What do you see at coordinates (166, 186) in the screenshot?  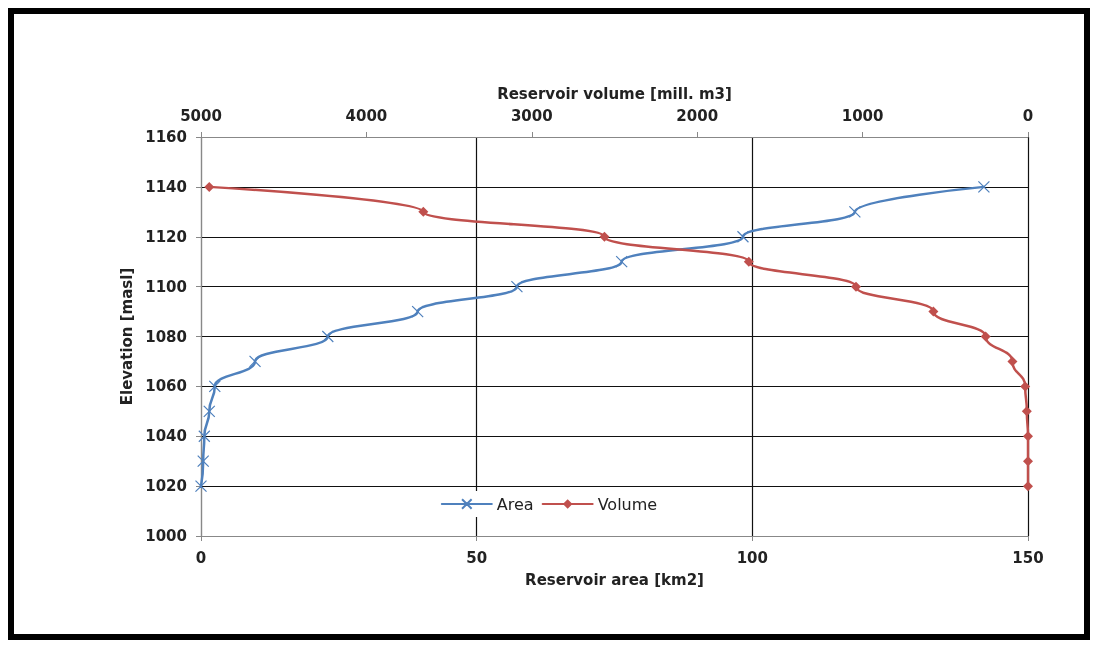 I see `y-tick-label: 1140` at bounding box center [166, 186].